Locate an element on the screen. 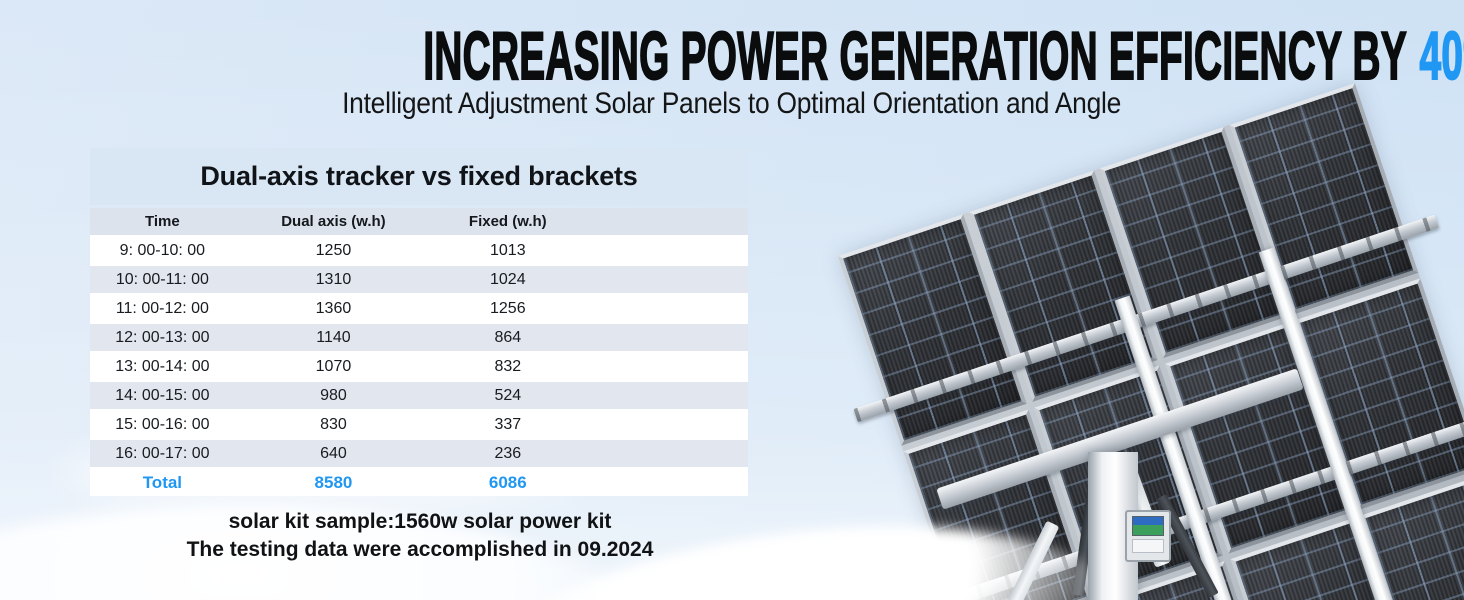 This screenshot has width=1464, height=600. time-cell: 16: 00-17: 00 is located at coordinates (162, 453).